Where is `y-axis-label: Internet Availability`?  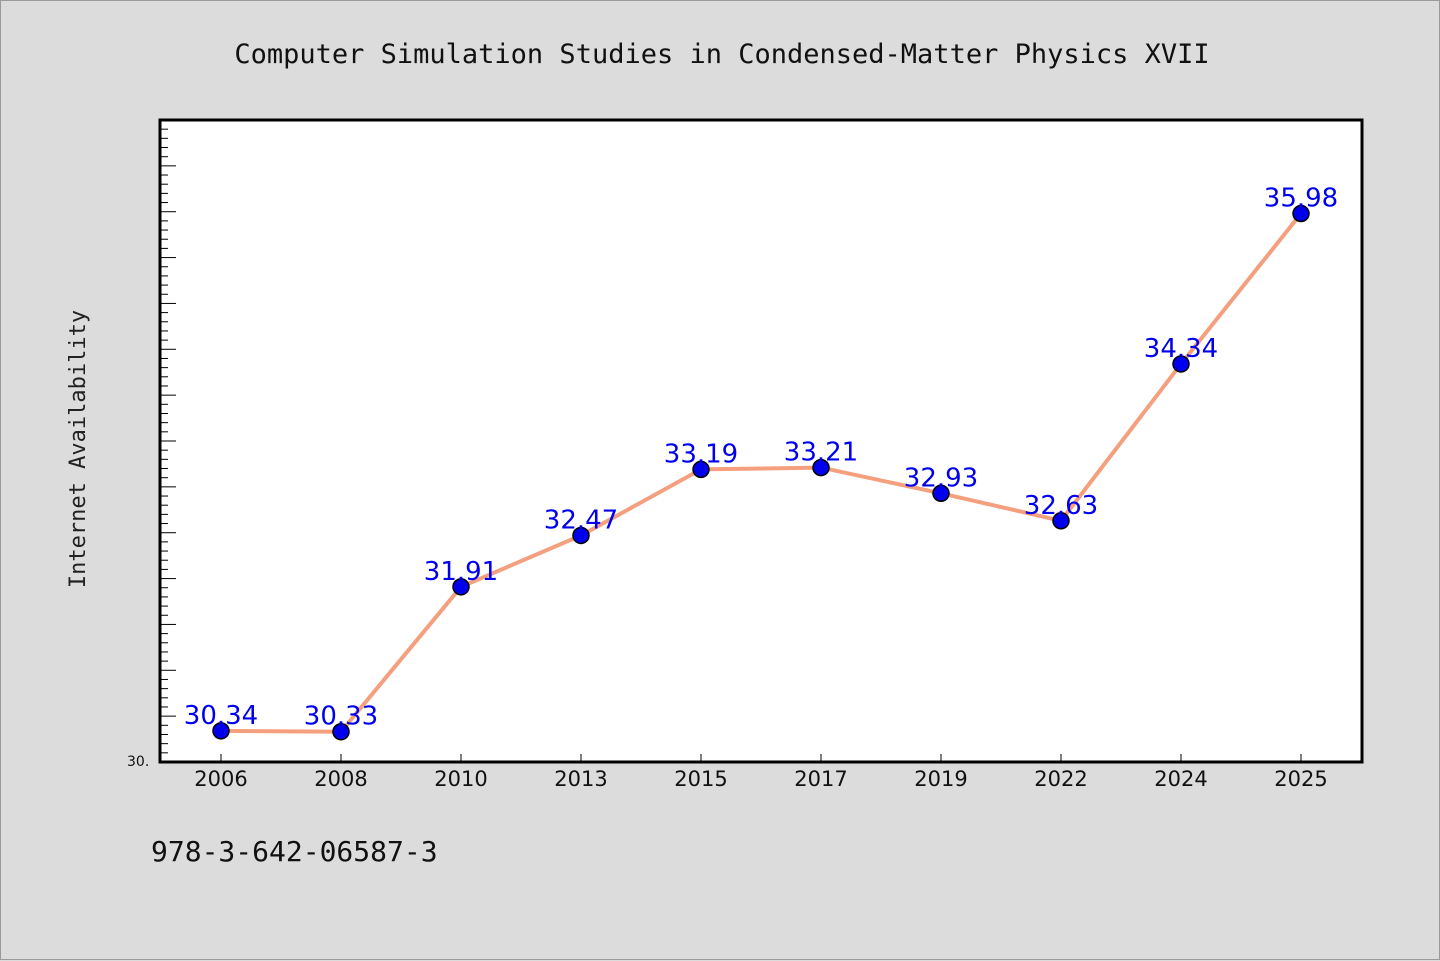 y-axis-label: Internet Availability is located at coordinates (78, 449).